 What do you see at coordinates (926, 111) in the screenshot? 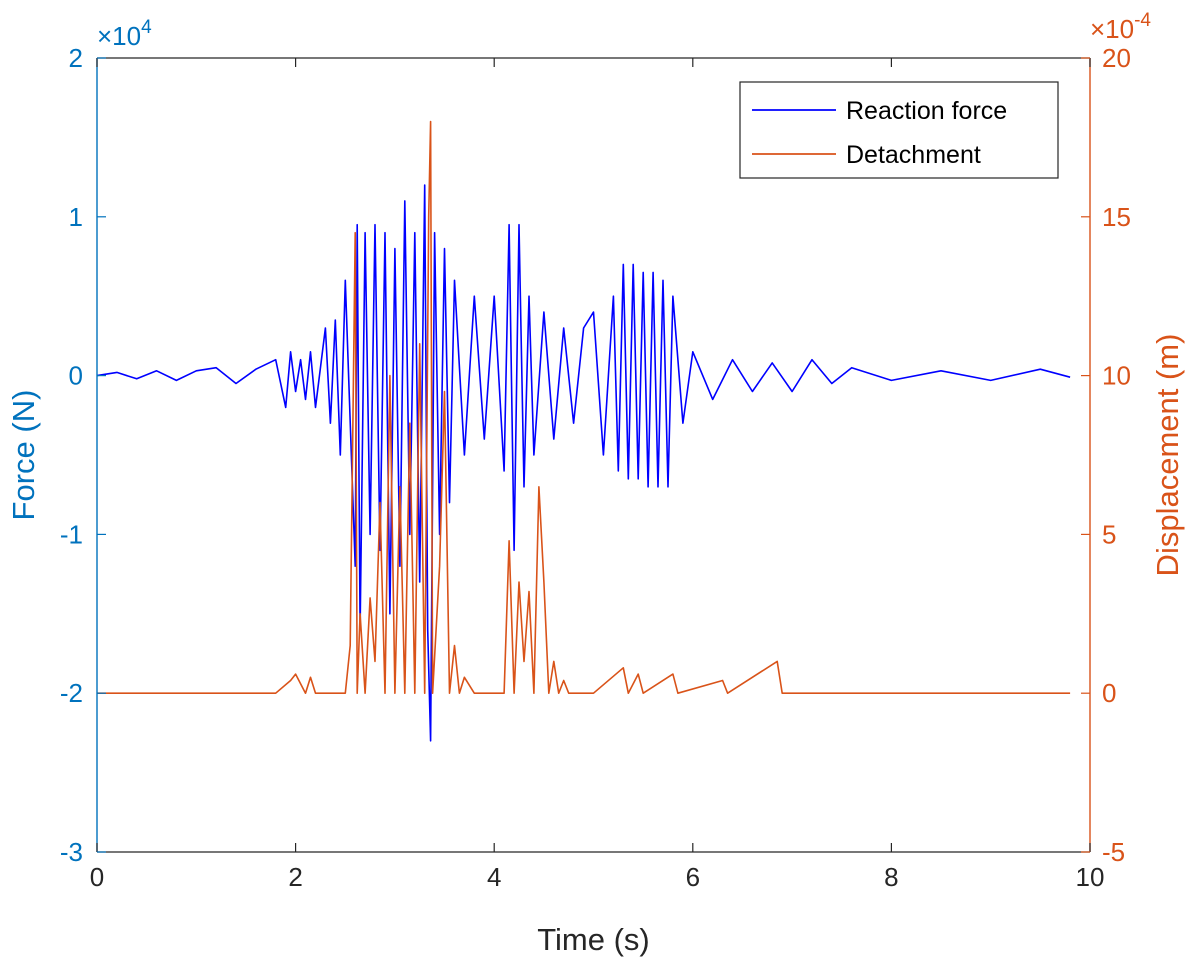
I see `legend-label: Reaction force` at bounding box center [926, 111].